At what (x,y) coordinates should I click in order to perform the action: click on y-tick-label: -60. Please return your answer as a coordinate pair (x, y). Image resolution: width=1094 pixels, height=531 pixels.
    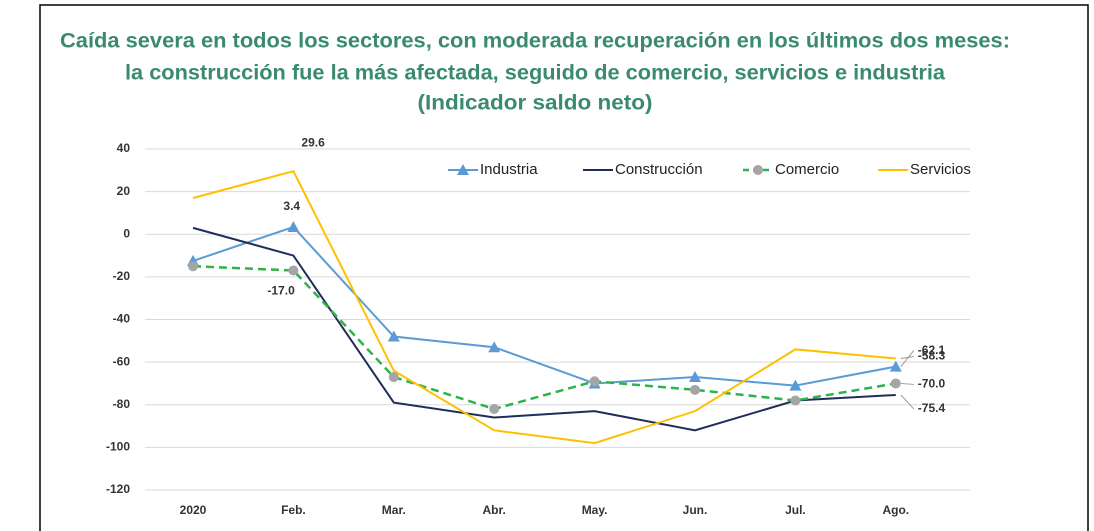
    Looking at the image, I should click on (122, 361).